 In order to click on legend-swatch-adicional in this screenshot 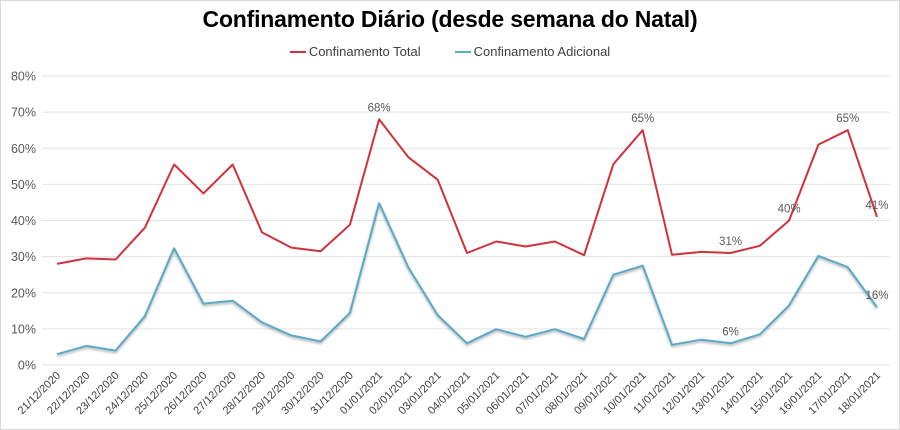, I will do `click(462, 51)`.